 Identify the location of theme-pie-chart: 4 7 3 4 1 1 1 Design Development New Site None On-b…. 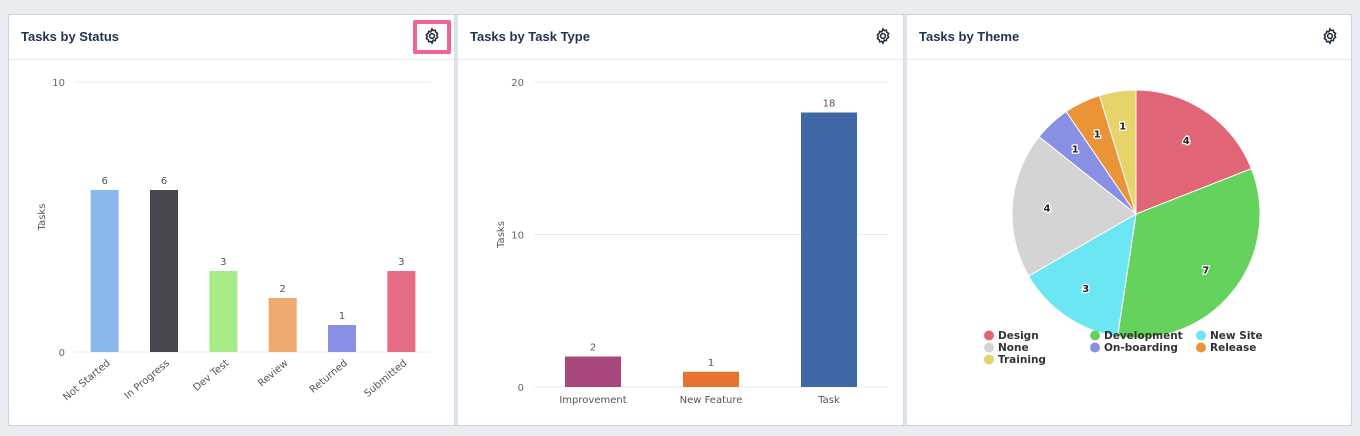
(1123, 227).